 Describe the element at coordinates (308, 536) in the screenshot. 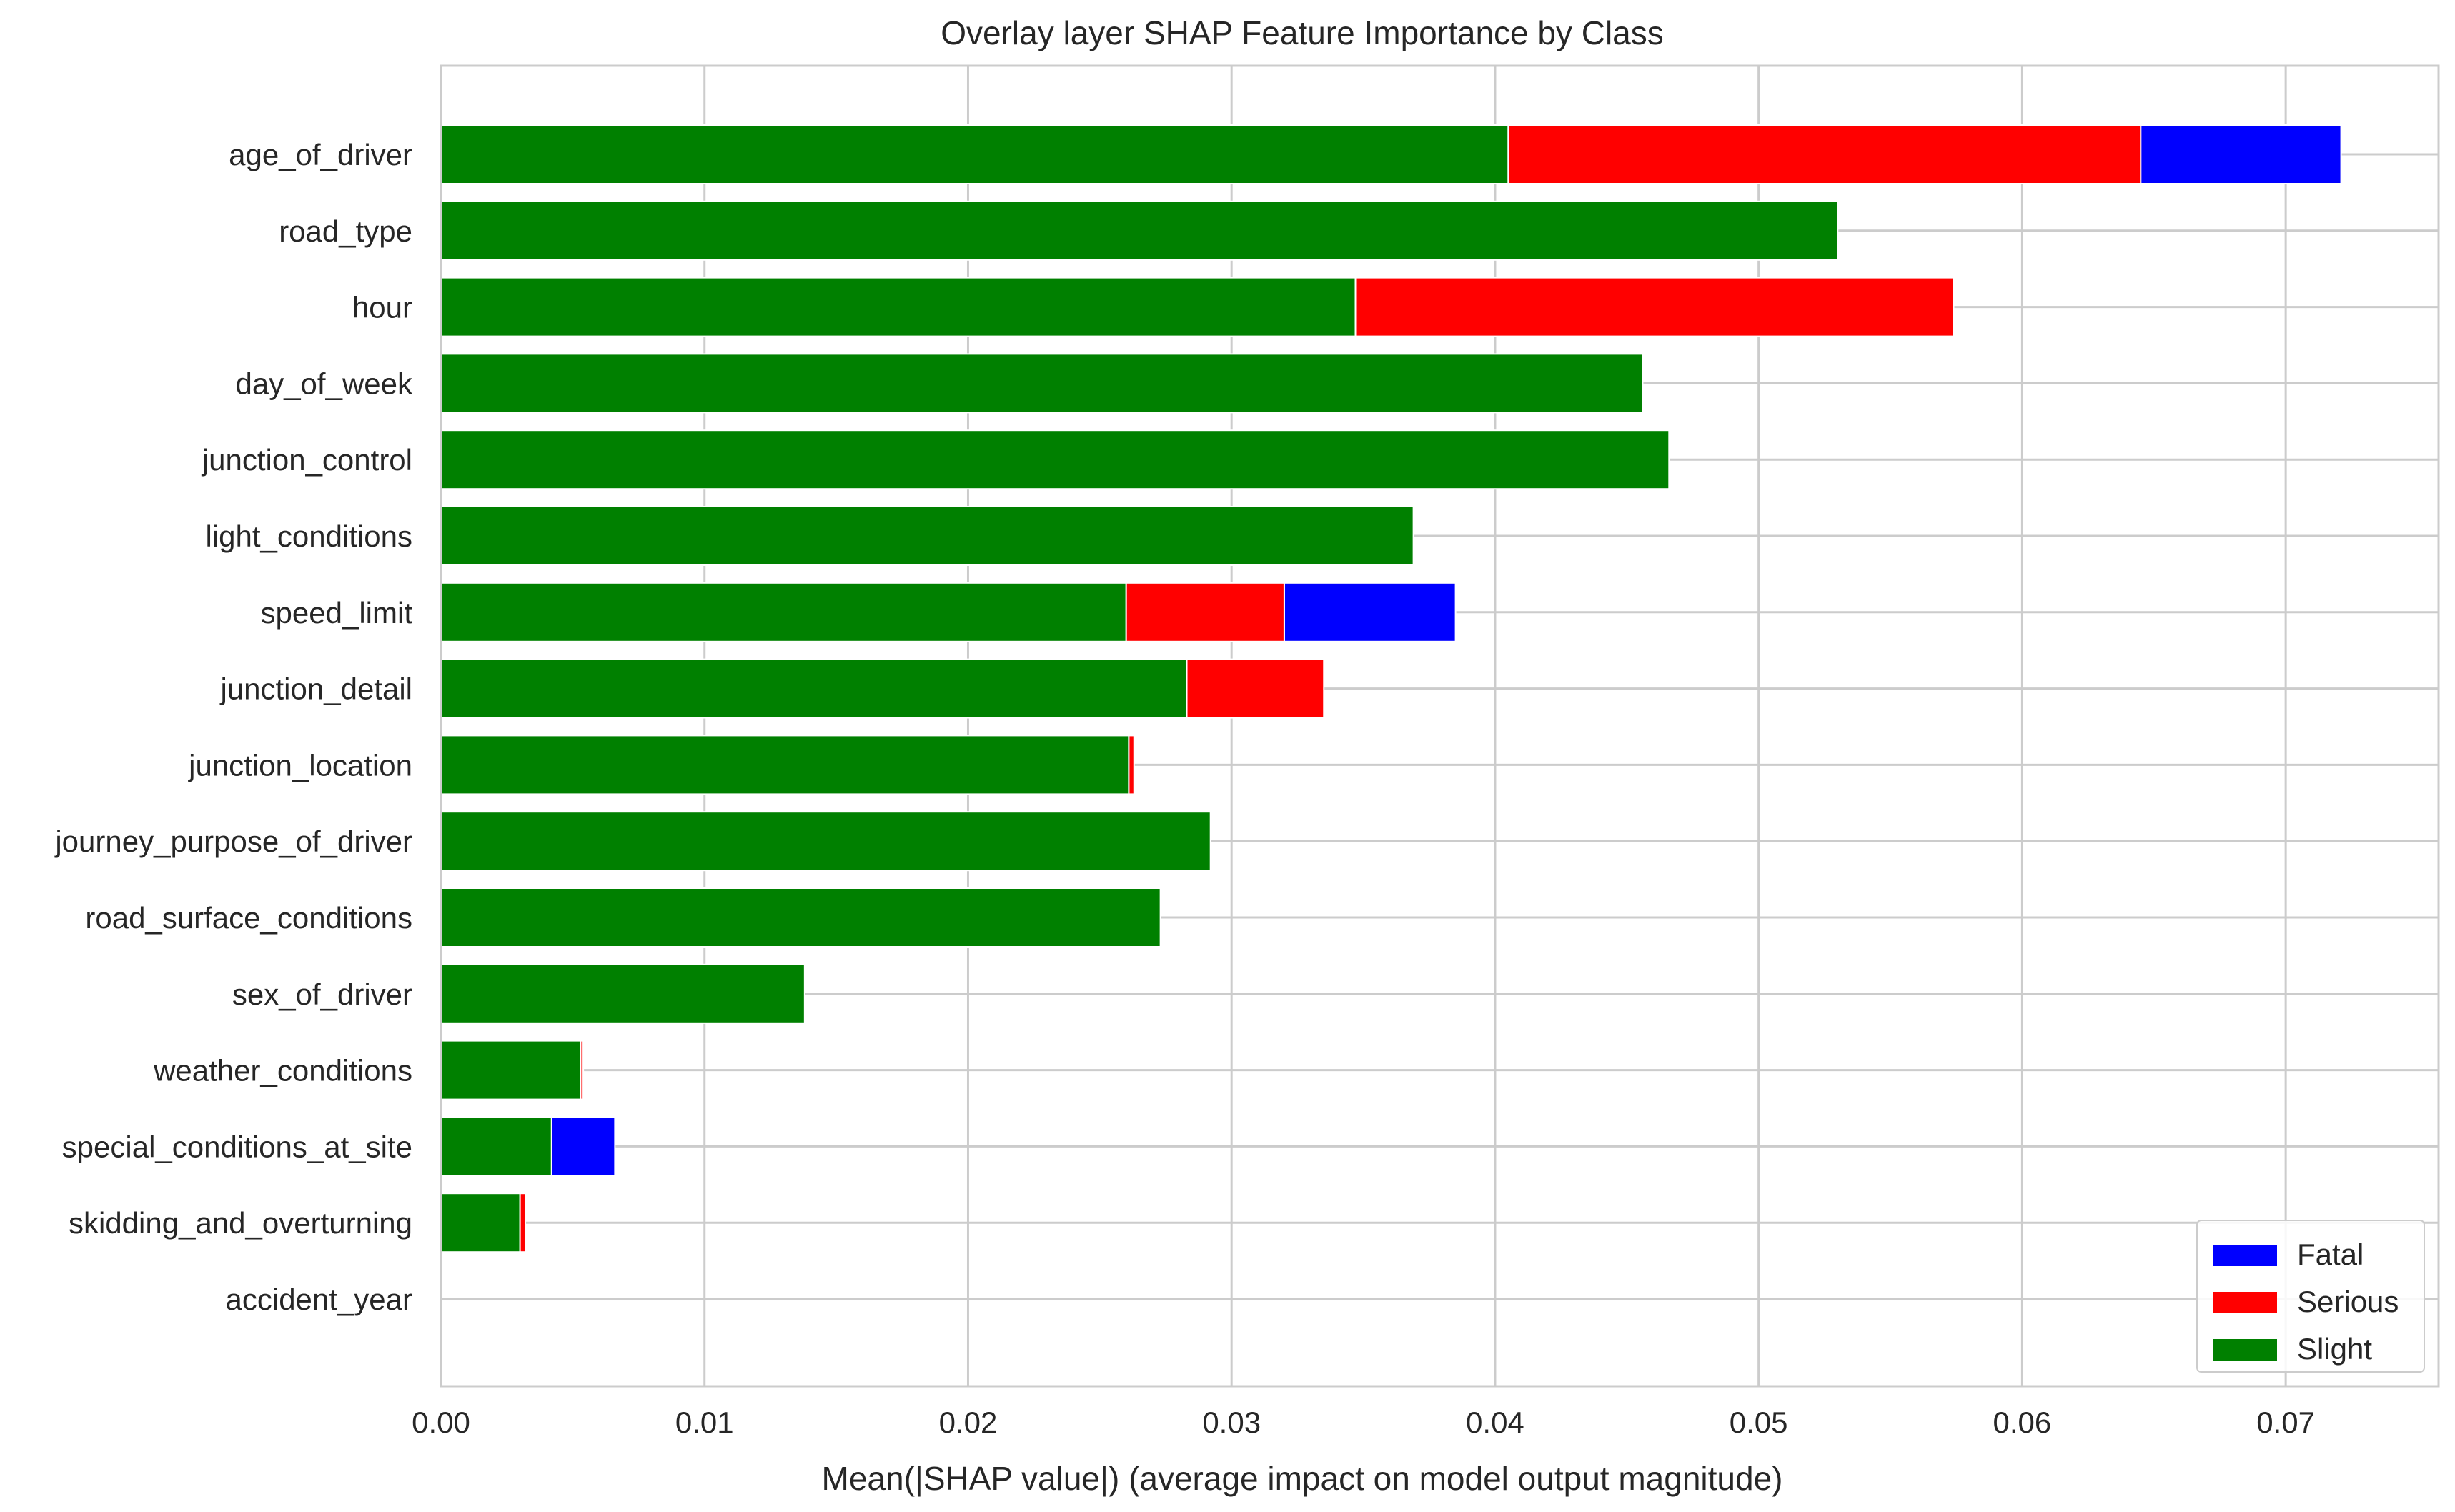

I see `y-tick-label: light_conditions` at that location.